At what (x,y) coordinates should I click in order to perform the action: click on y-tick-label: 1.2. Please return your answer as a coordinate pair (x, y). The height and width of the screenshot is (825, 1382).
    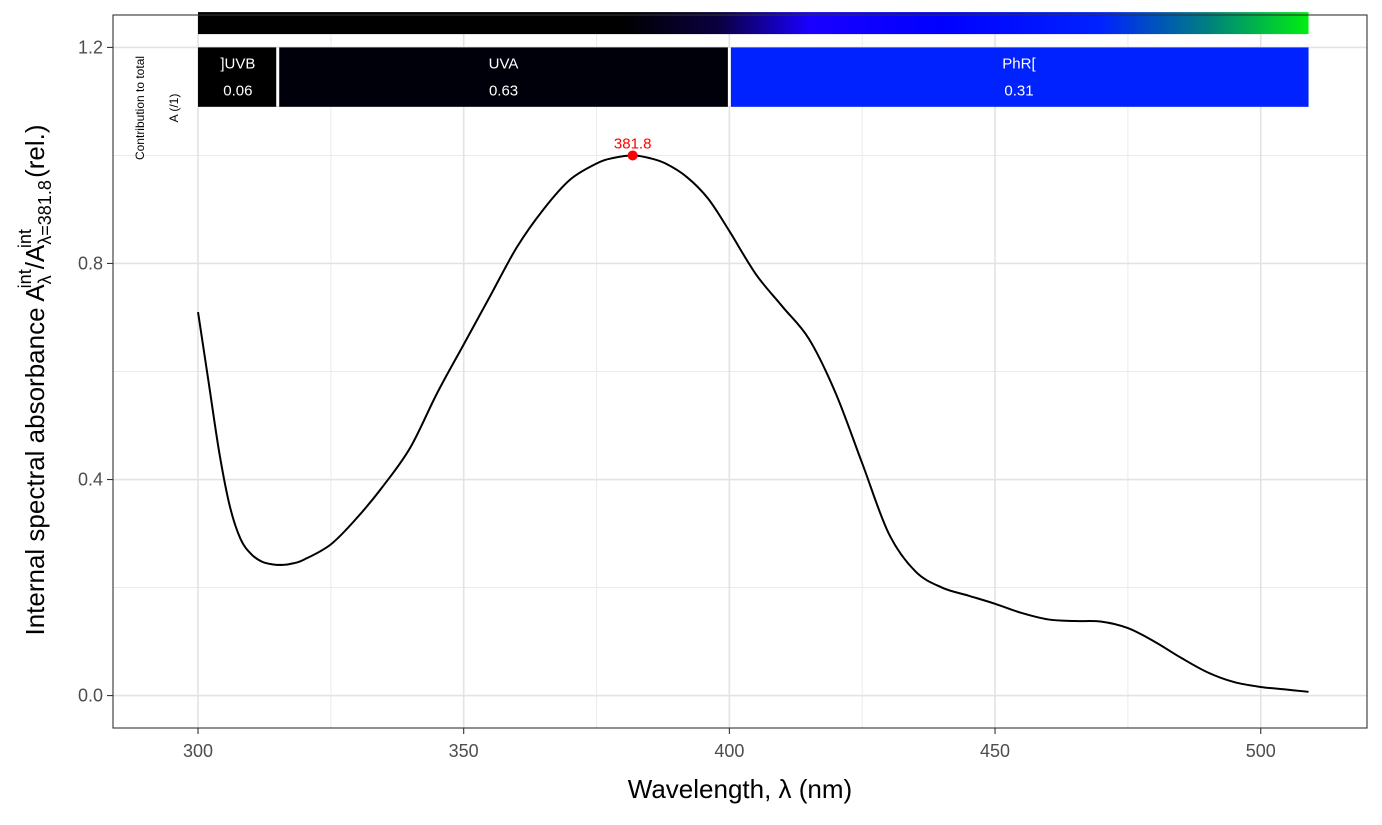
    Looking at the image, I should click on (90, 47).